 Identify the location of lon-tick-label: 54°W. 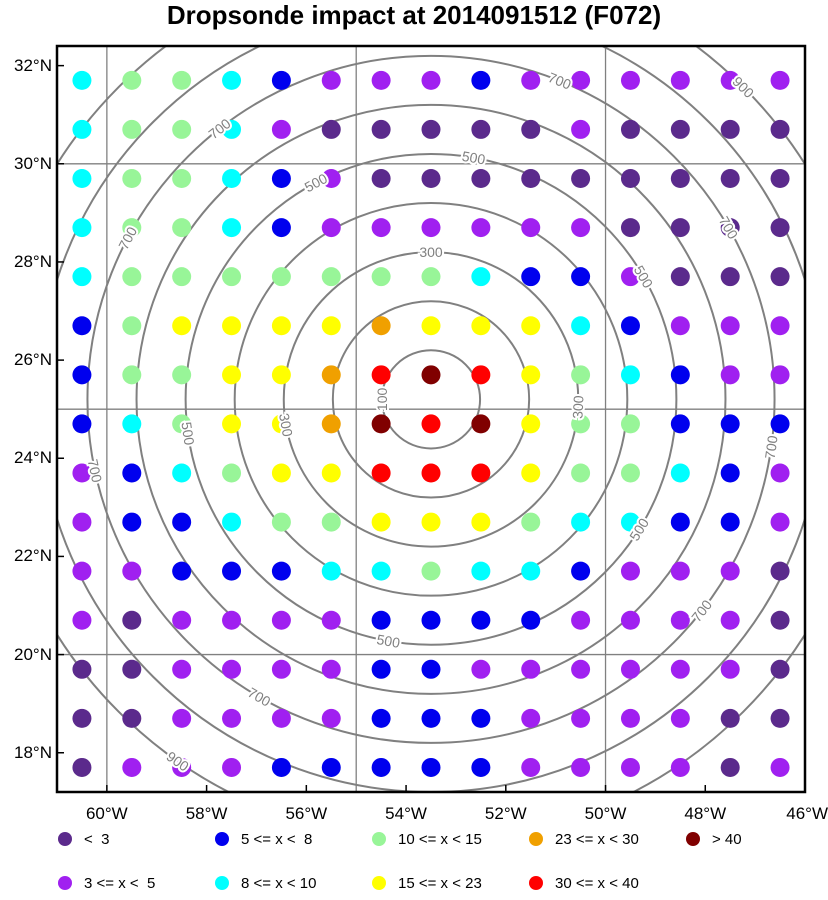
(406, 813).